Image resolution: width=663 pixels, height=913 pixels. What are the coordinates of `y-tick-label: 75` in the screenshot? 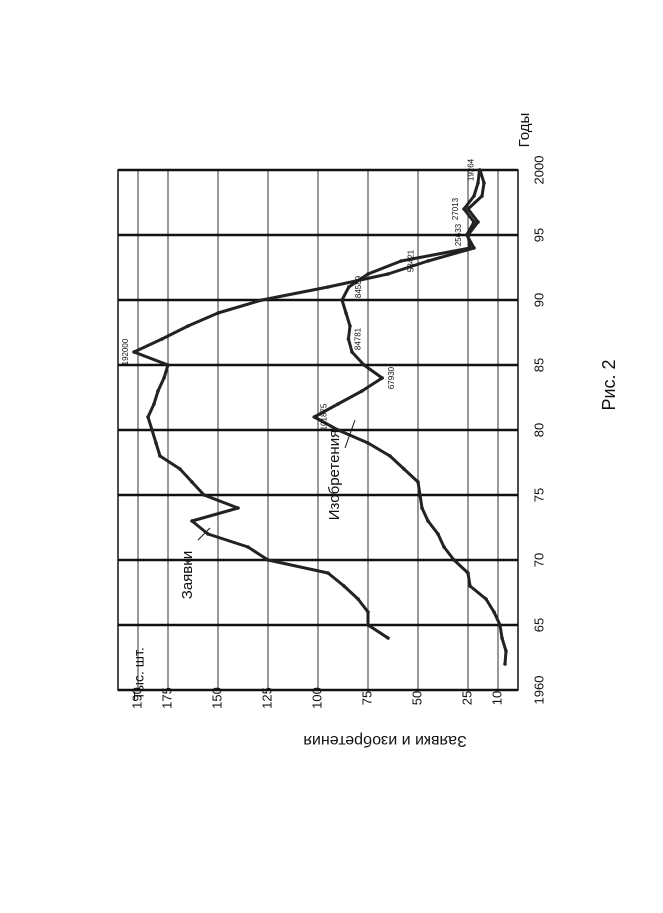 It's located at (366, 698).